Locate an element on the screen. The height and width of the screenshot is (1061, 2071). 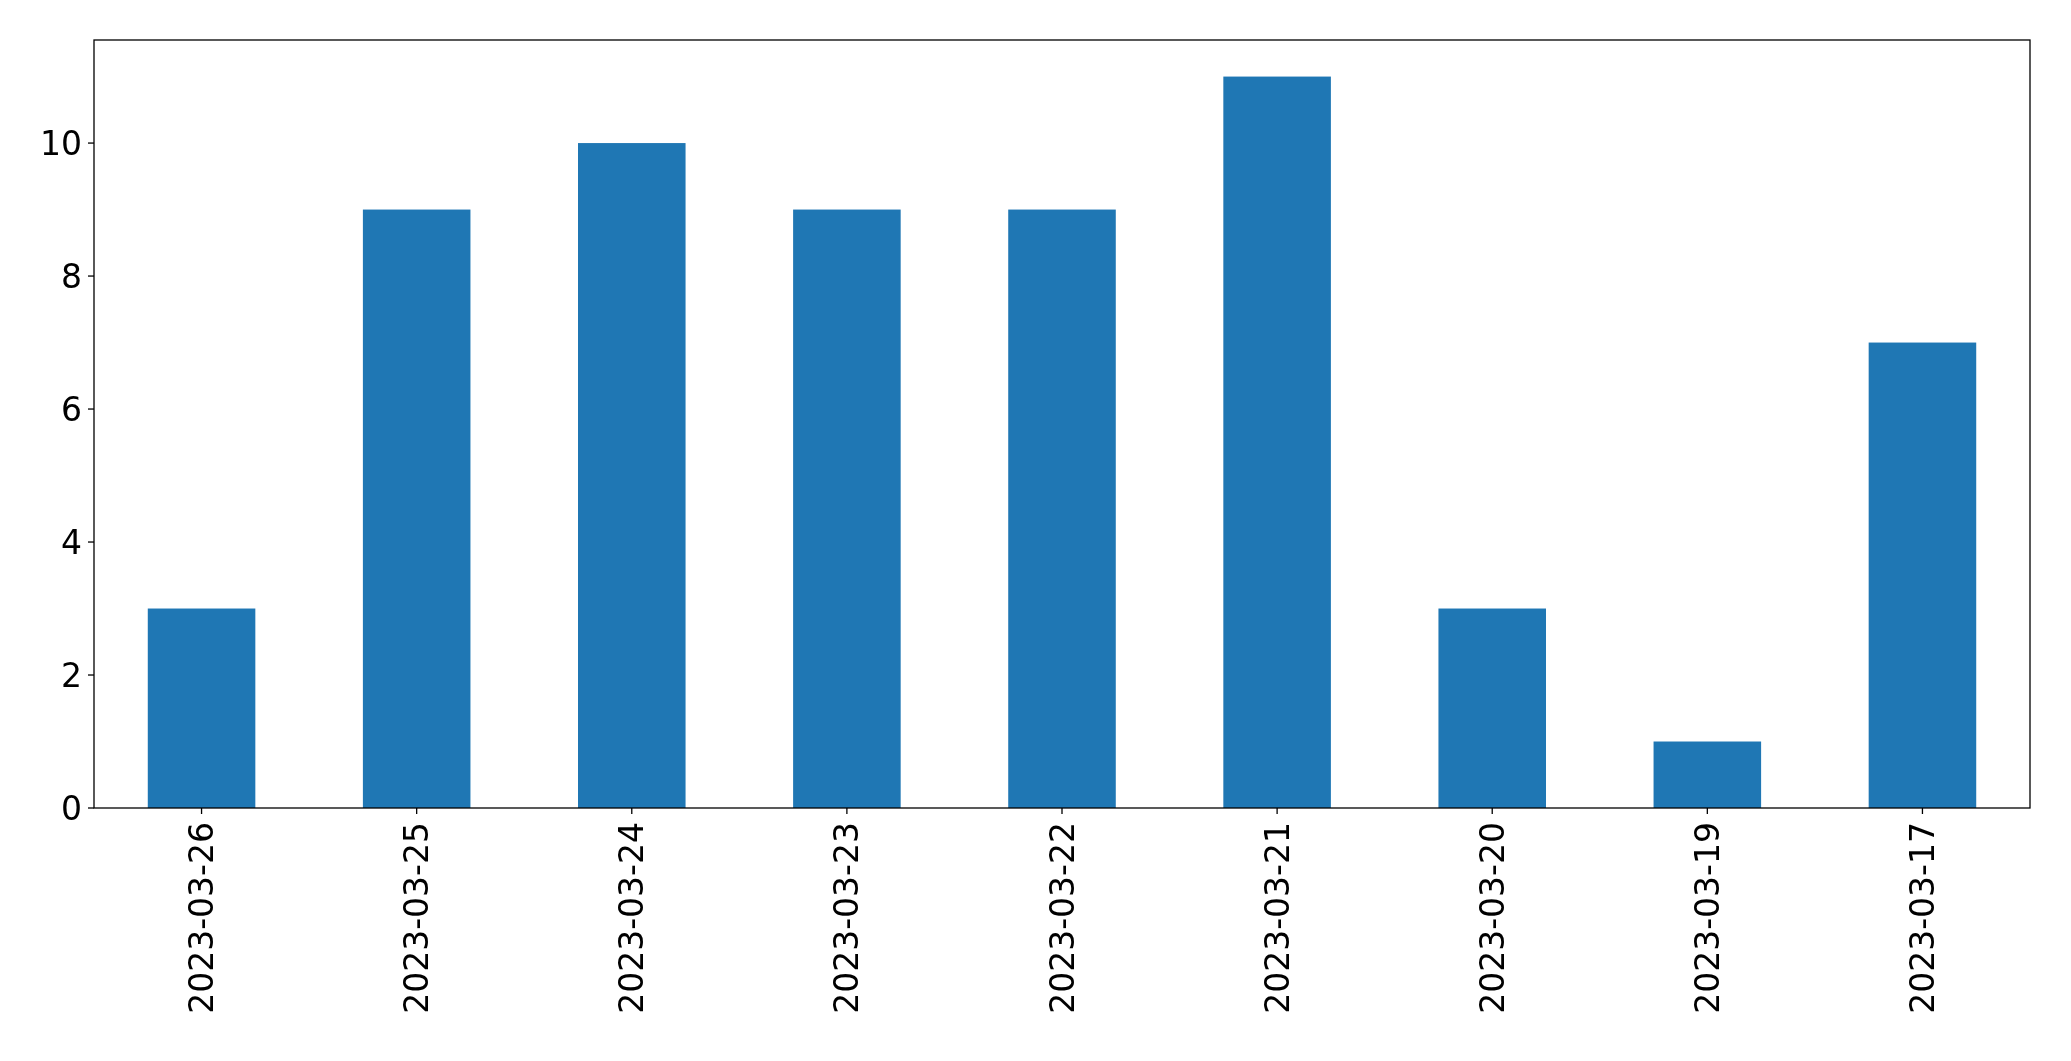
x-tick-label: 2023-03-22 is located at coordinates (1062, 918).